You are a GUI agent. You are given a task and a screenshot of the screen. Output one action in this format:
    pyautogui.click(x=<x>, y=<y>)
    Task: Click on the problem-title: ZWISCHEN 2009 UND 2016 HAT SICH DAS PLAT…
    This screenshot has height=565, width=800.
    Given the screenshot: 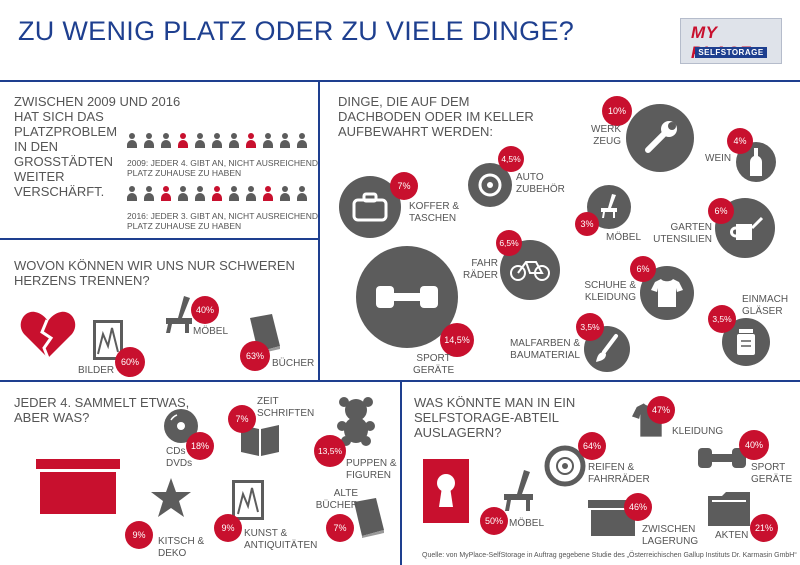 What is the action you would take?
    pyautogui.click(x=97, y=146)
    